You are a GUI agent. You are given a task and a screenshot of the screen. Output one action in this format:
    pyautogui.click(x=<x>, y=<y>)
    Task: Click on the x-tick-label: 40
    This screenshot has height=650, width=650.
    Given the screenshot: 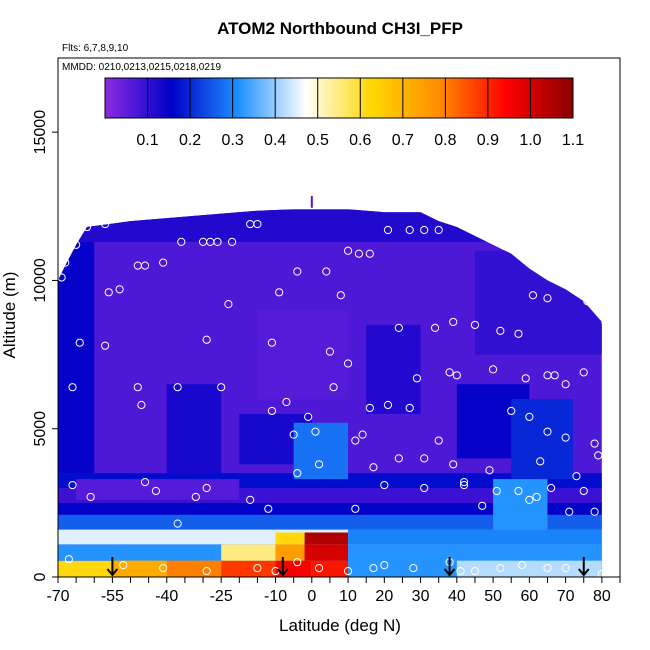 What is the action you would take?
    pyautogui.click(x=457, y=596)
    